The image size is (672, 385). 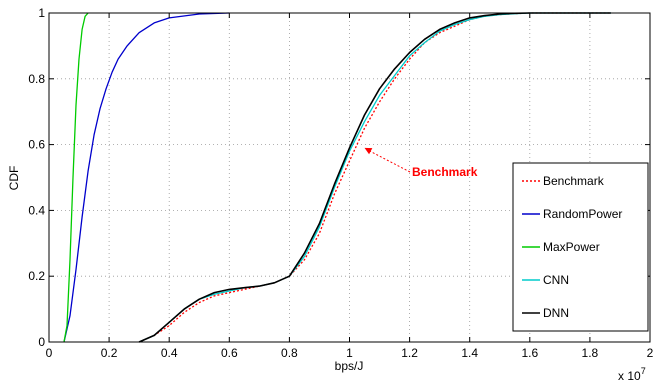 I want to click on x-tick-label: 1, so click(x=349, y=353).